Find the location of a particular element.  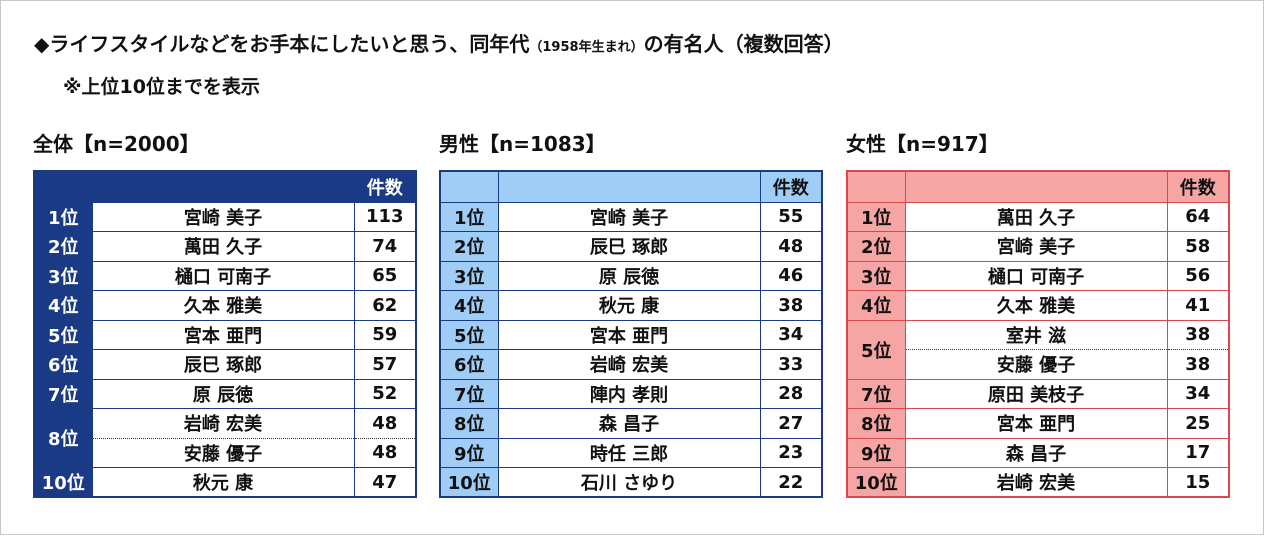

table-row: 8位 宮本 亜門 25 is located at coordinates (1038, 423).